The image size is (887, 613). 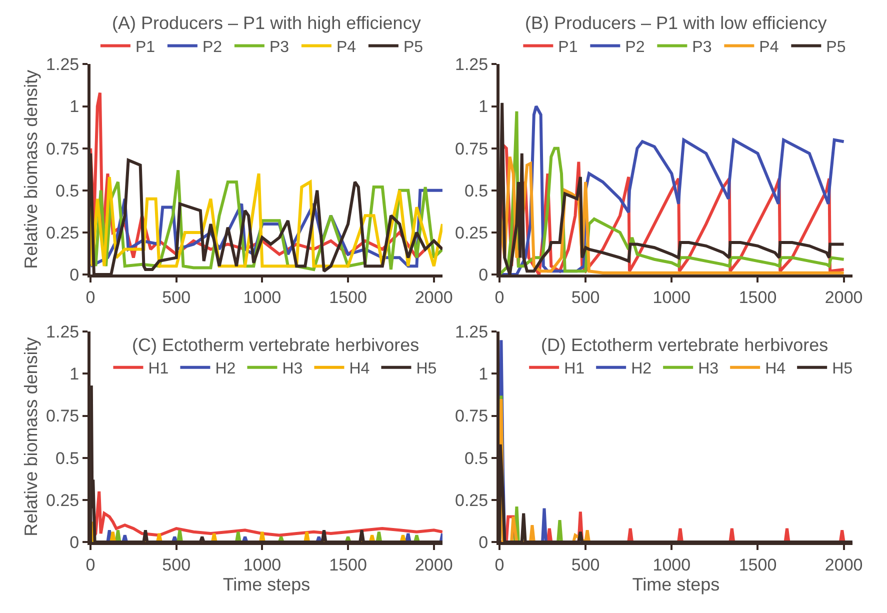 I want to click on chart-title: (C) Ectotherm vertebrate herbivores, so click(x=276, y=345).